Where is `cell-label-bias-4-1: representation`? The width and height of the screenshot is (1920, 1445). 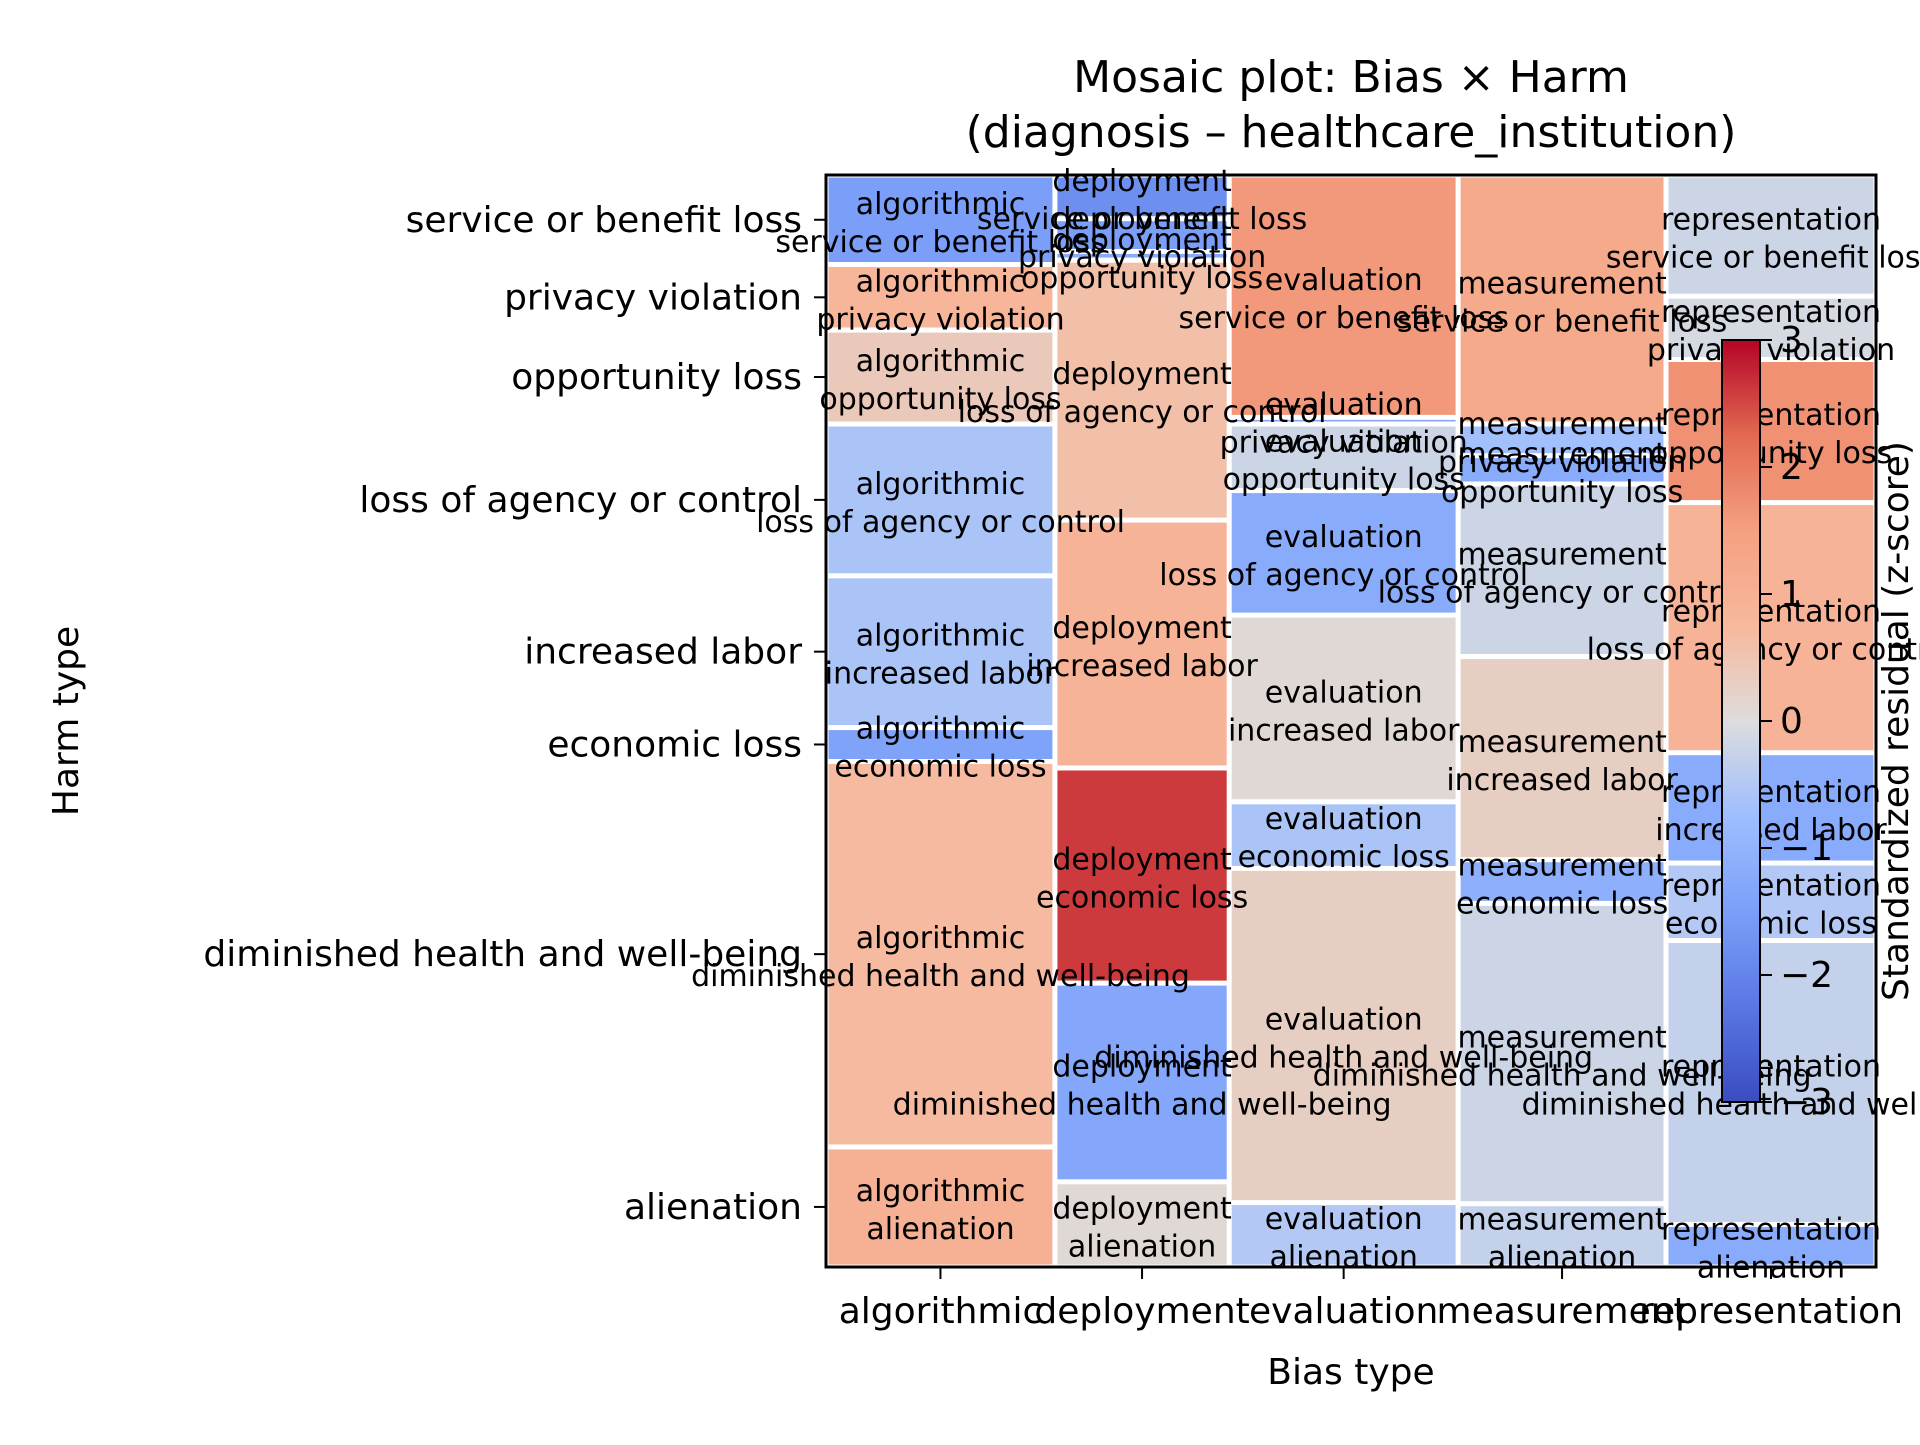 cell-label-bias-4-1: representation is located at coordinates (1771, 312).